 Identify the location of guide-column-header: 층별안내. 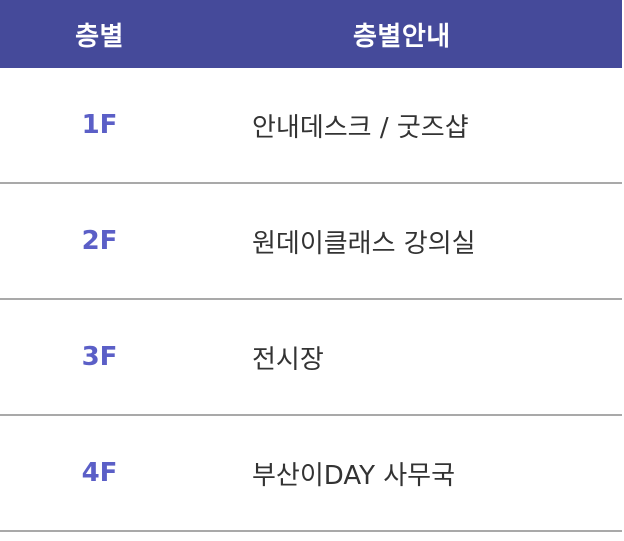
(410, 34).